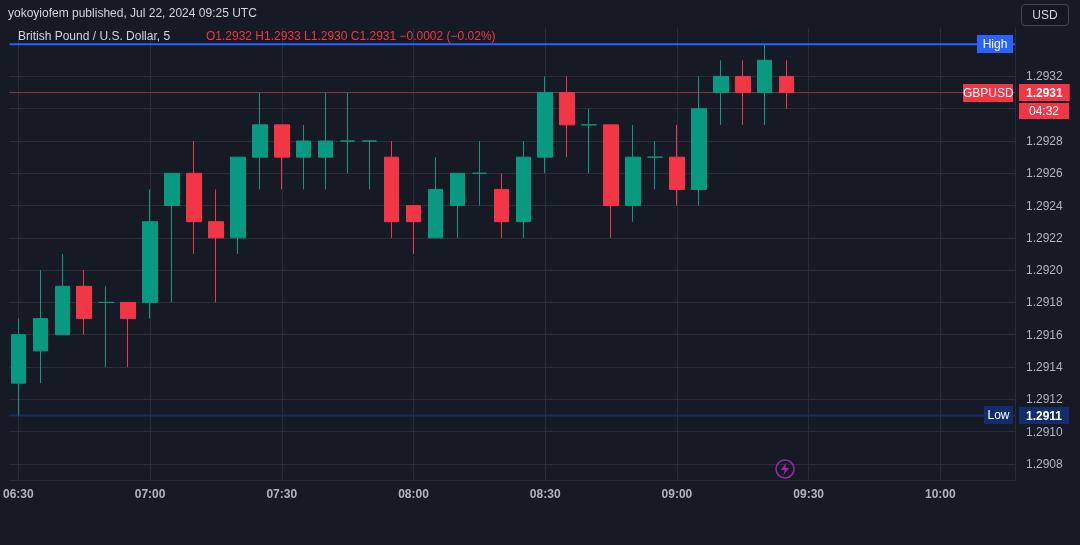  I want to click on x-tick-label: 06:30, so click(18, 494).